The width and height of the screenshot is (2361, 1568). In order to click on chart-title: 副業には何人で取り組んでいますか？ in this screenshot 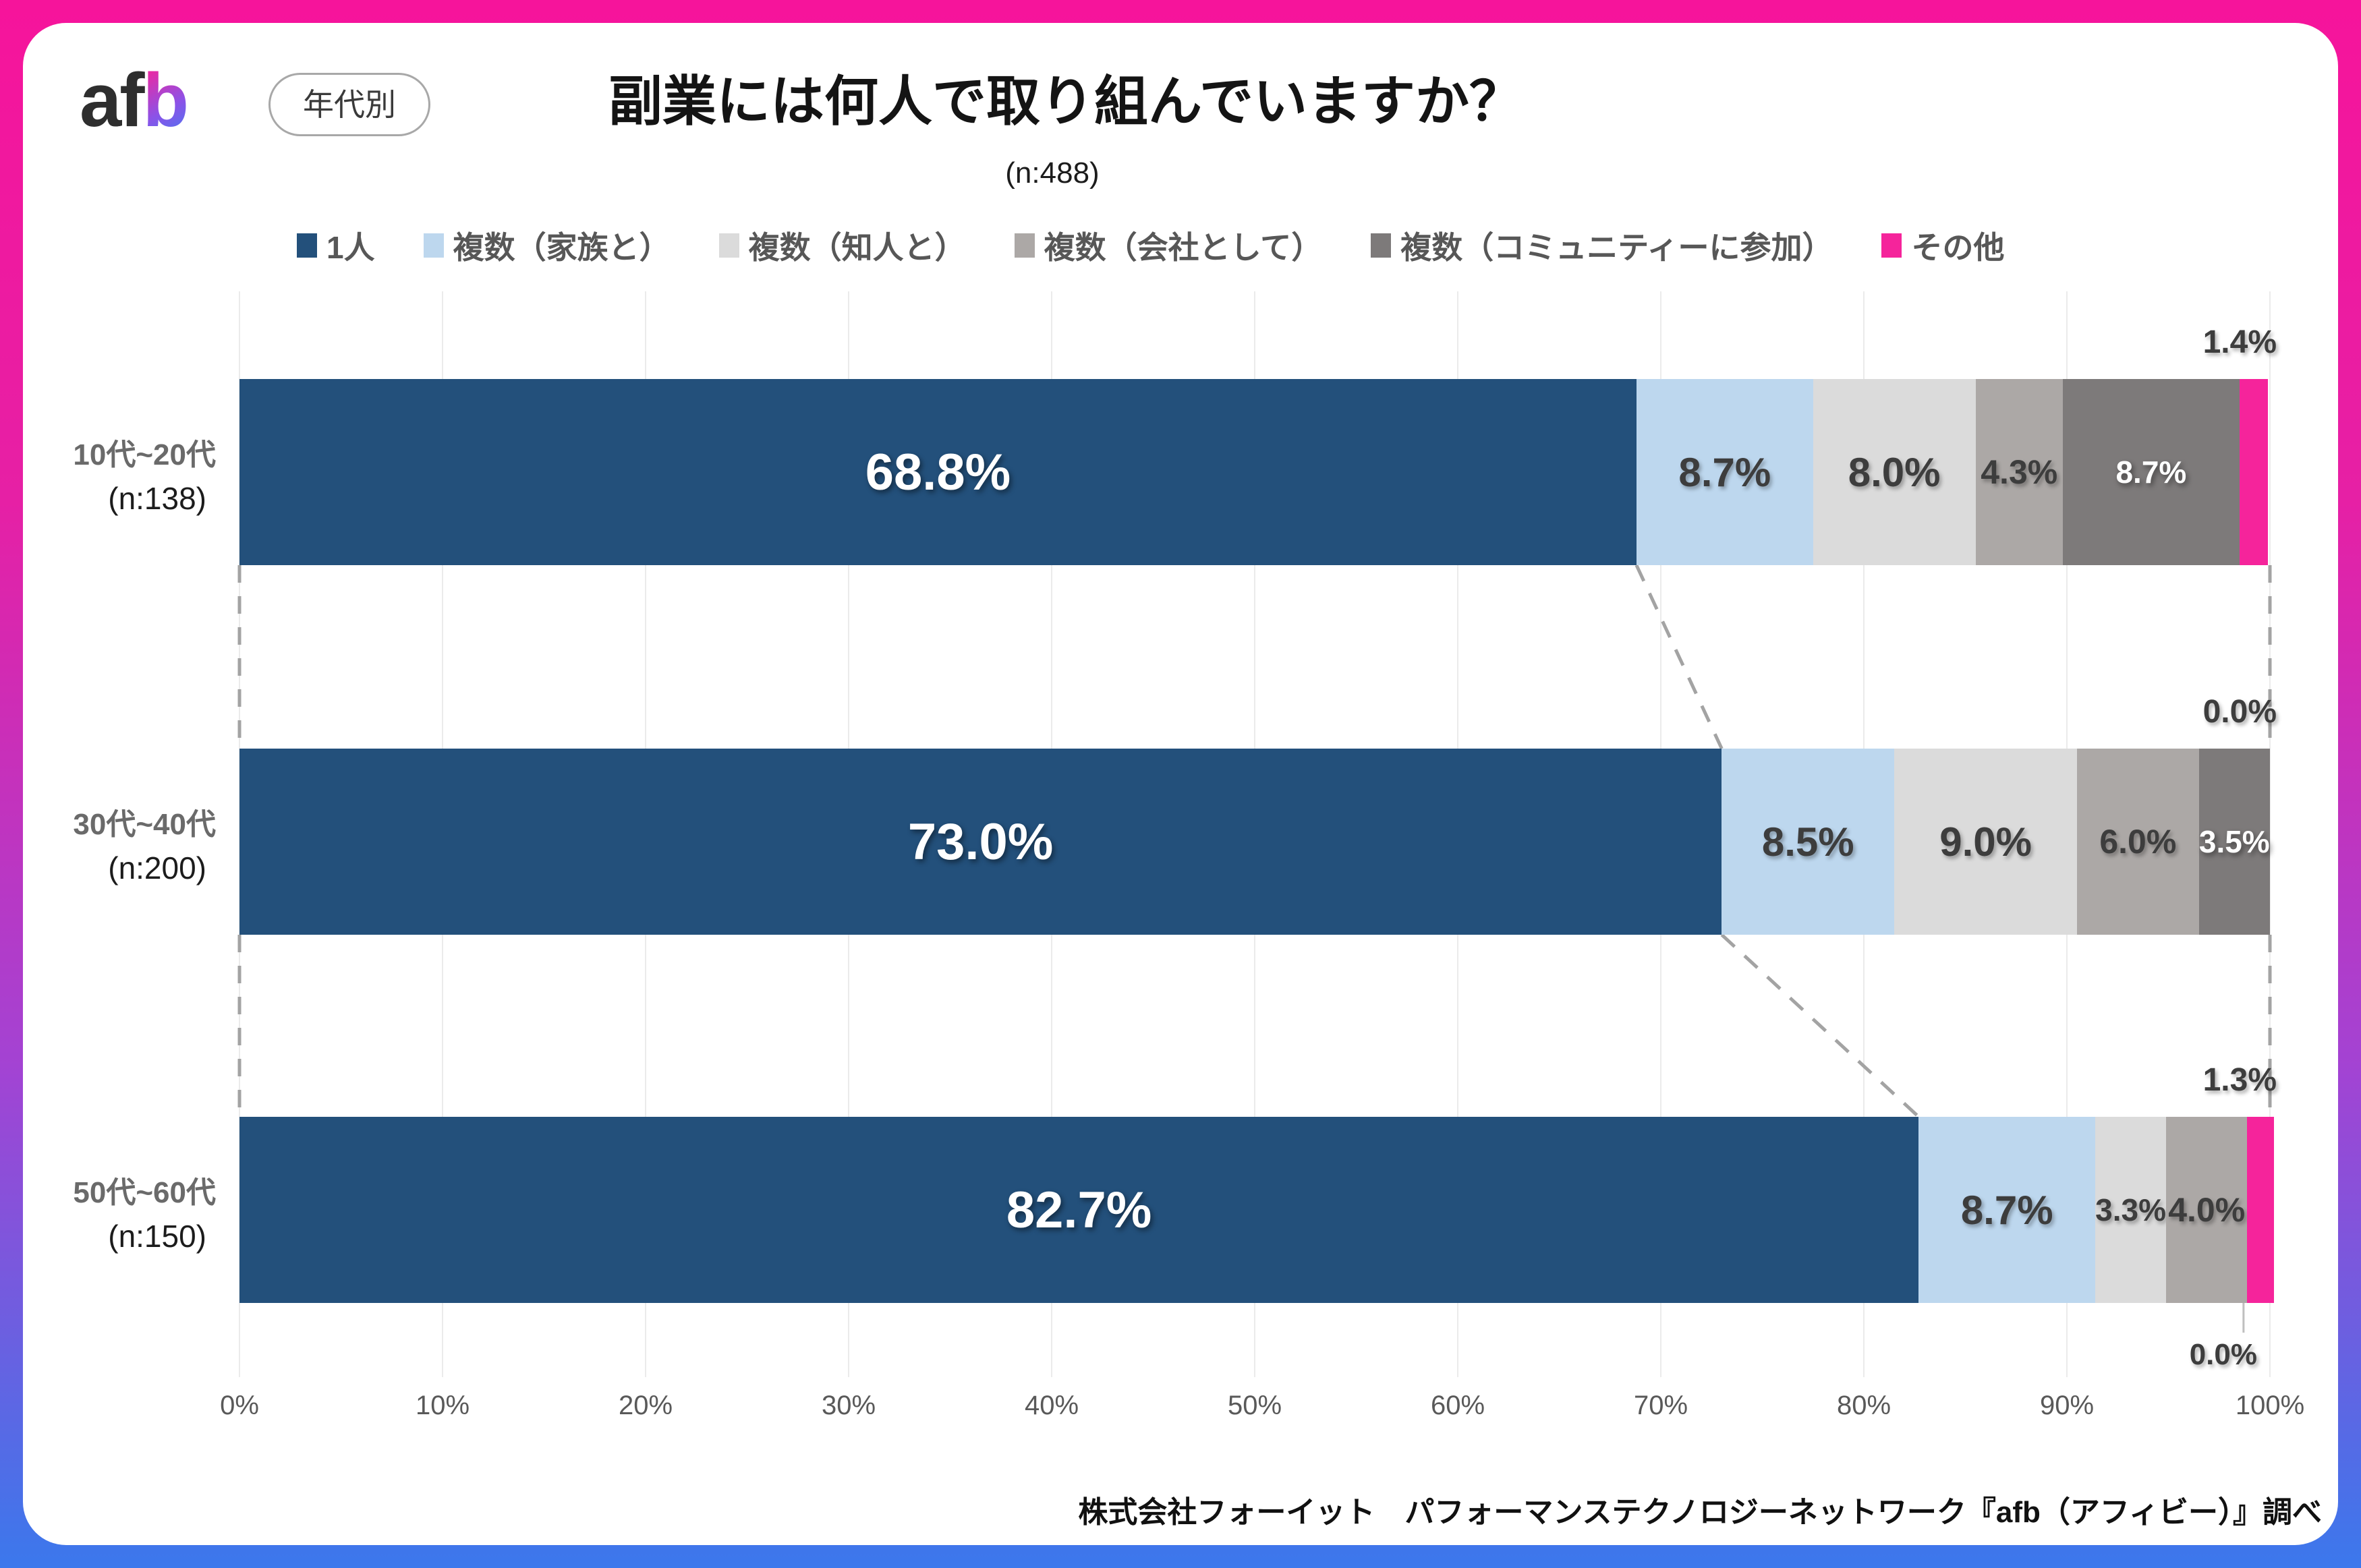, I will do `click(1065, 101)`.